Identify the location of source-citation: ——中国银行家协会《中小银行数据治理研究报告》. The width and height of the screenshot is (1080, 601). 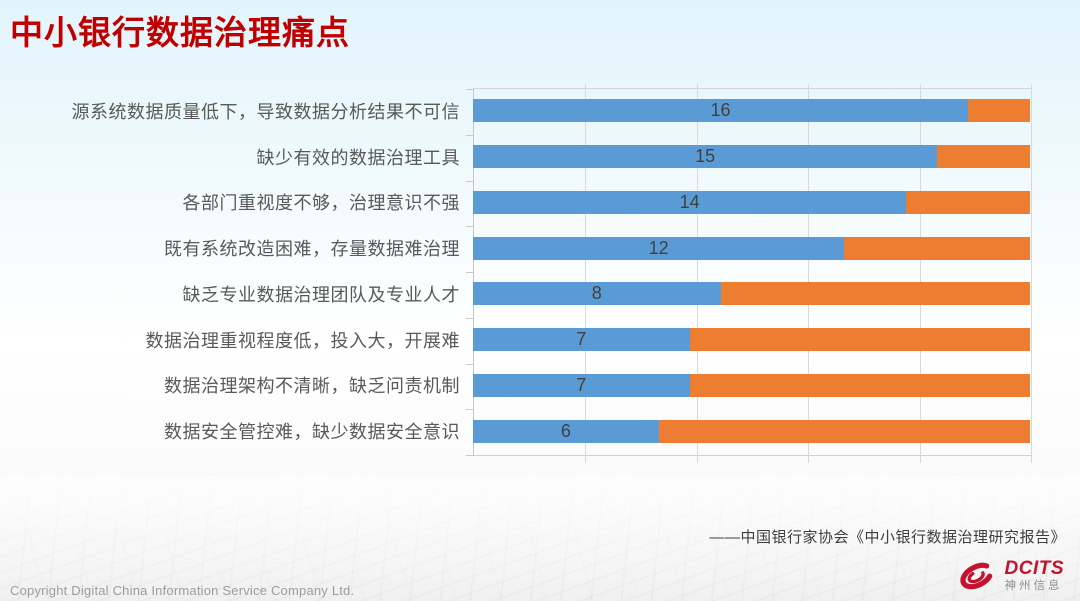
(887, 537).